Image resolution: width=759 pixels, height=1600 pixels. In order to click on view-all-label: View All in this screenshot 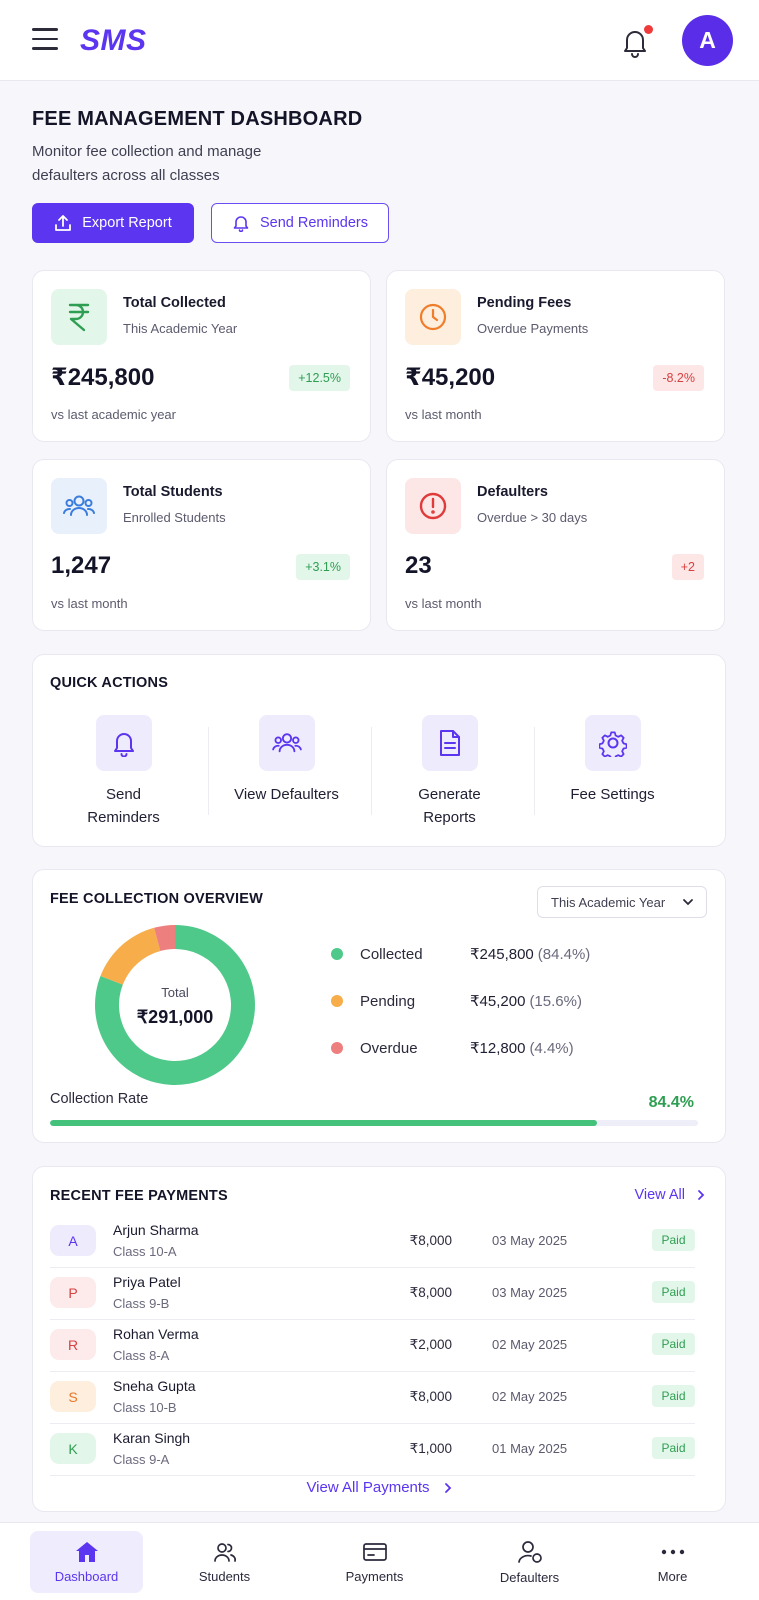, I will do `click(659, 1195)`.